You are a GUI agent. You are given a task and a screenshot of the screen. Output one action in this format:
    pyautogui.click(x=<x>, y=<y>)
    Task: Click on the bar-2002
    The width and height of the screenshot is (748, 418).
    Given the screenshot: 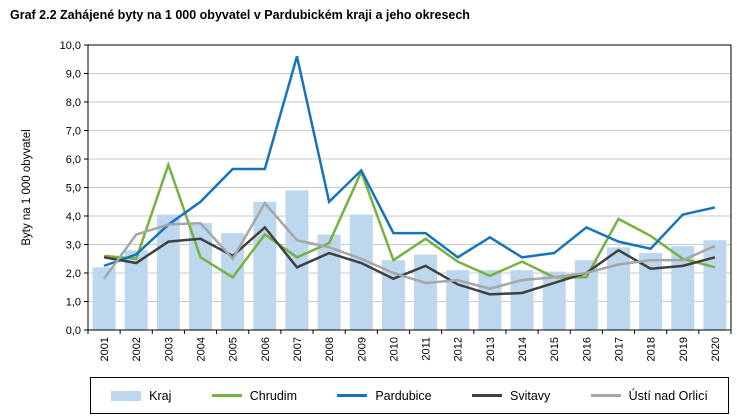 What is the action you would take?
    pyautogui.click(x=136, y=290)
    